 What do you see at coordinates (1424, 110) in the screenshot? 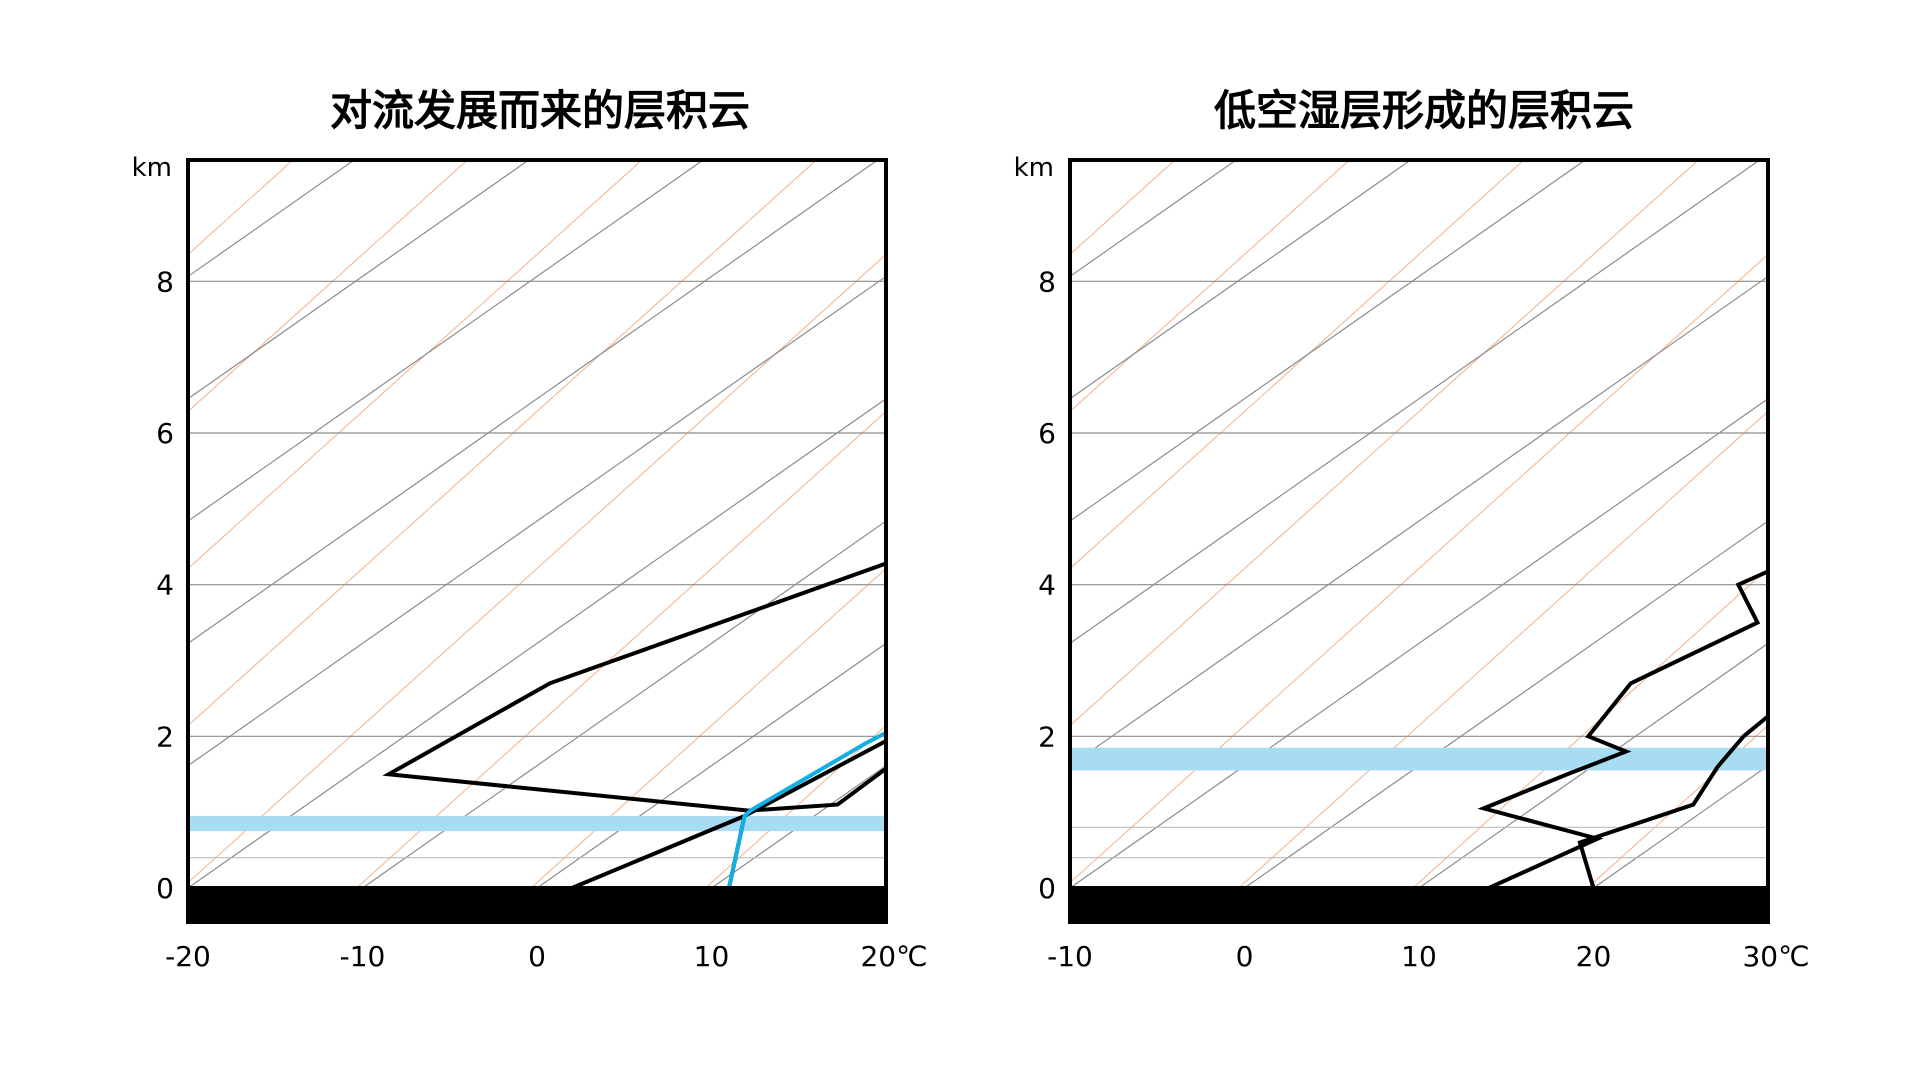
I see `chart-title: 低空湿层形成的层积云` at bounding box center [1424, 110].